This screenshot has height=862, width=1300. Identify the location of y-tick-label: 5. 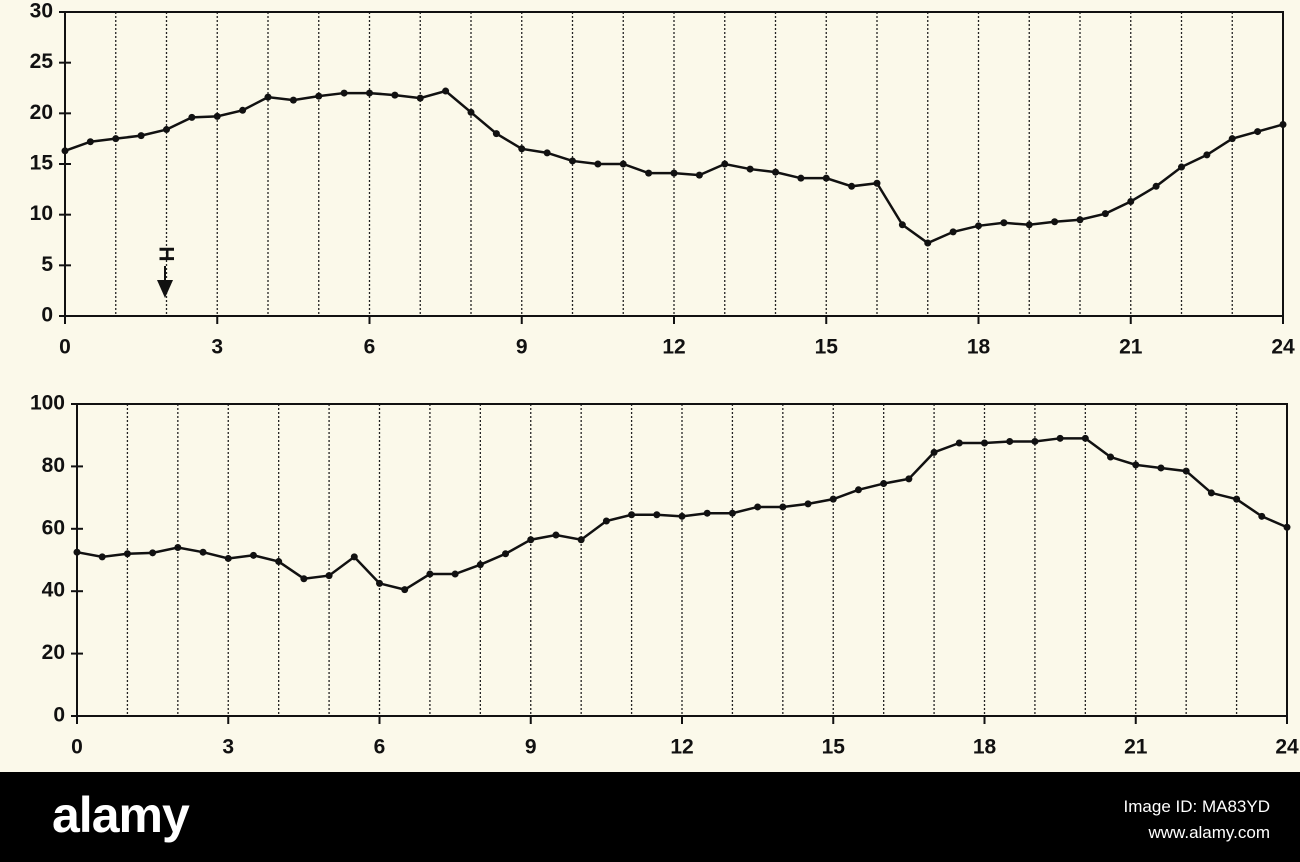
(47, 264).